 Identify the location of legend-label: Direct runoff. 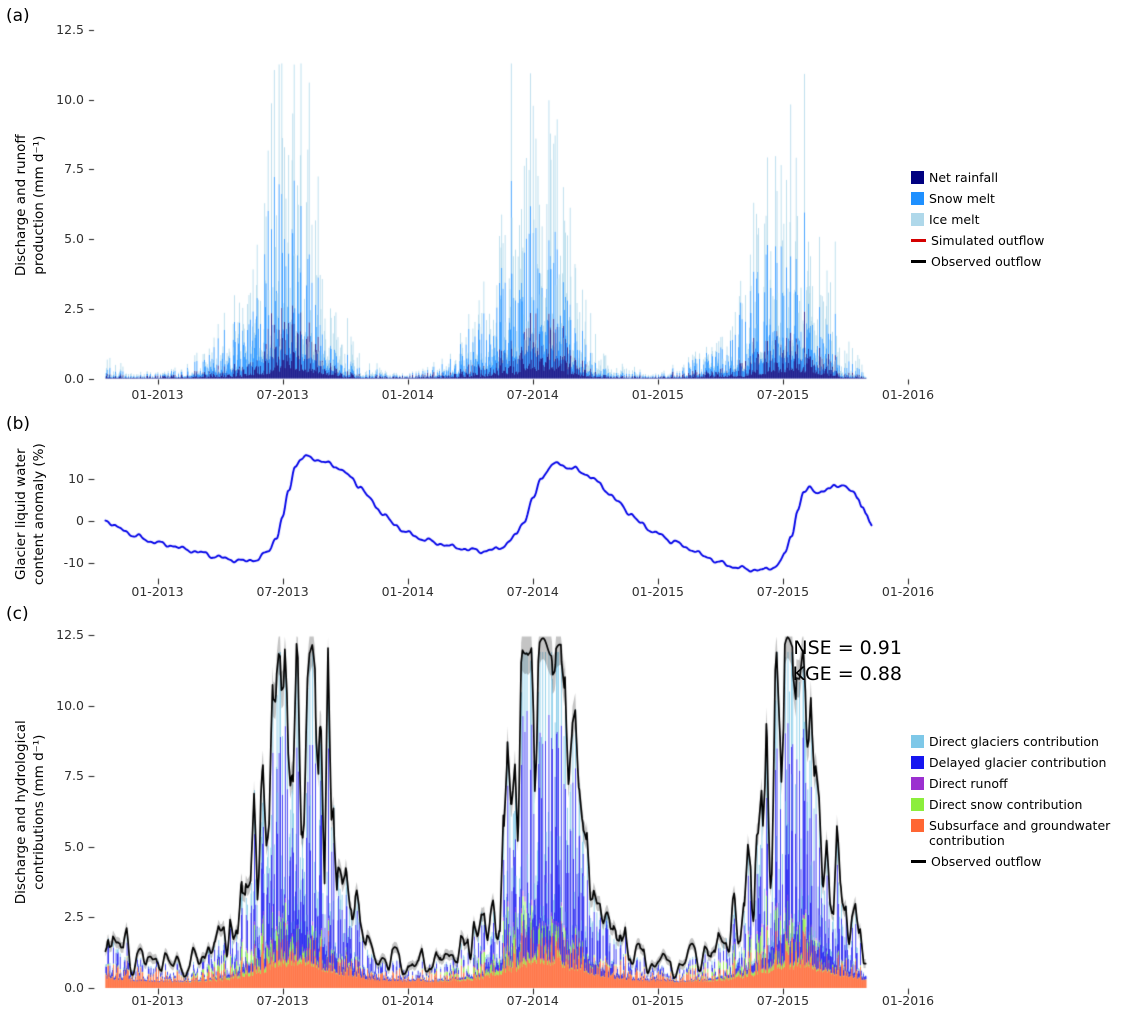
(968, 783).